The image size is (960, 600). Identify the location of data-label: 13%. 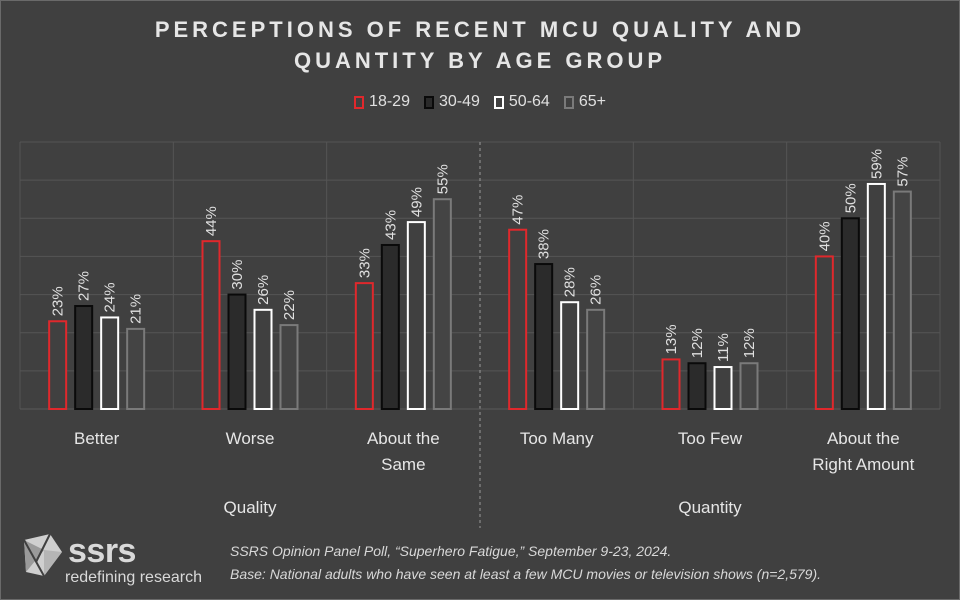
(671, 339).